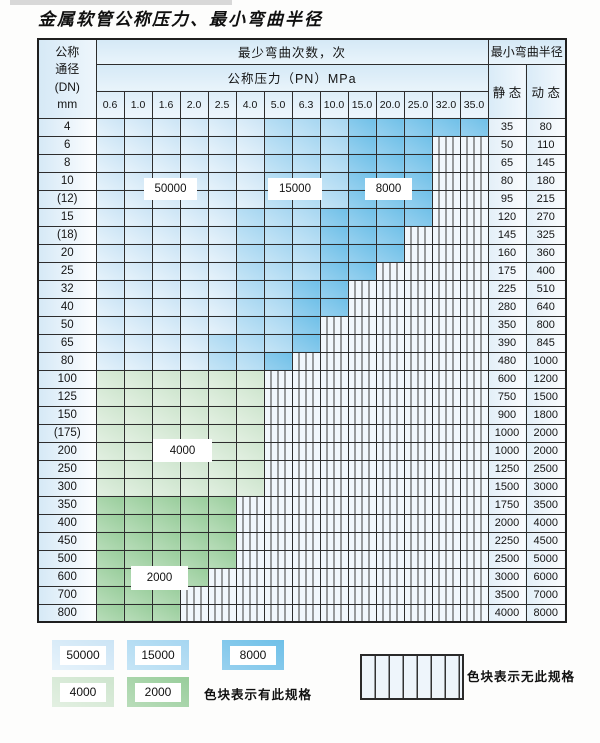 This screenshot has width=600, height=743. I want to click on dn-cell: 20, so click(67, 253).